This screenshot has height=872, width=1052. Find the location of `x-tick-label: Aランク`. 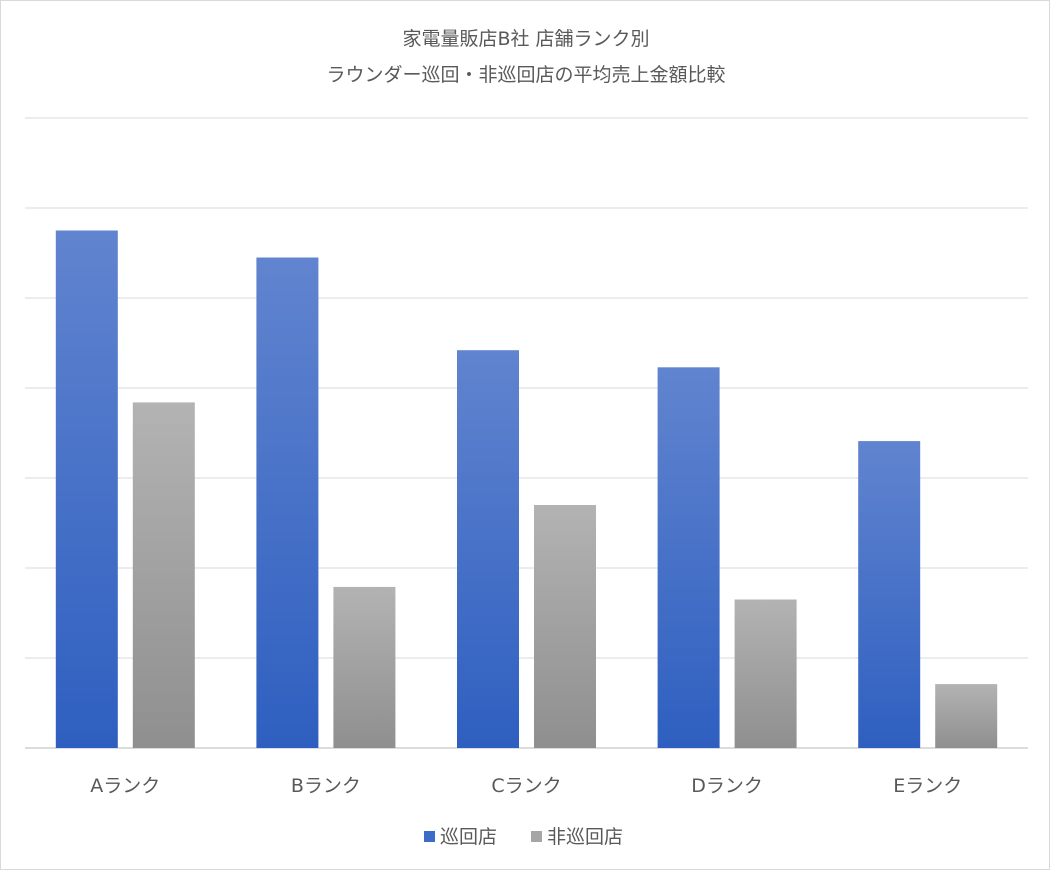

x-tick-label: Aランク is located at coordinates (125, 786).